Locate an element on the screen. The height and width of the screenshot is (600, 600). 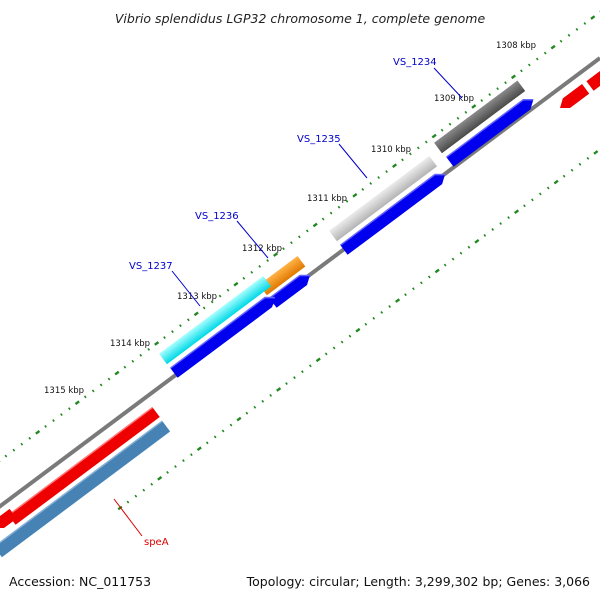
scale-label-1310: 1310 kbp is located at coordinates (391, 150).